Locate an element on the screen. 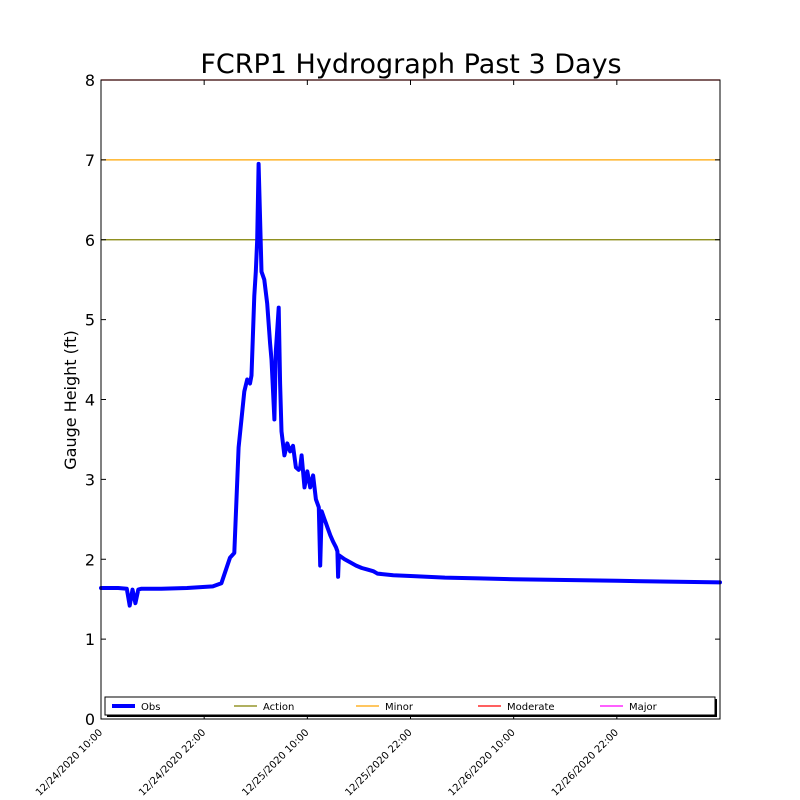  y-tick-label: 8 is located at coordinates (90, 80).